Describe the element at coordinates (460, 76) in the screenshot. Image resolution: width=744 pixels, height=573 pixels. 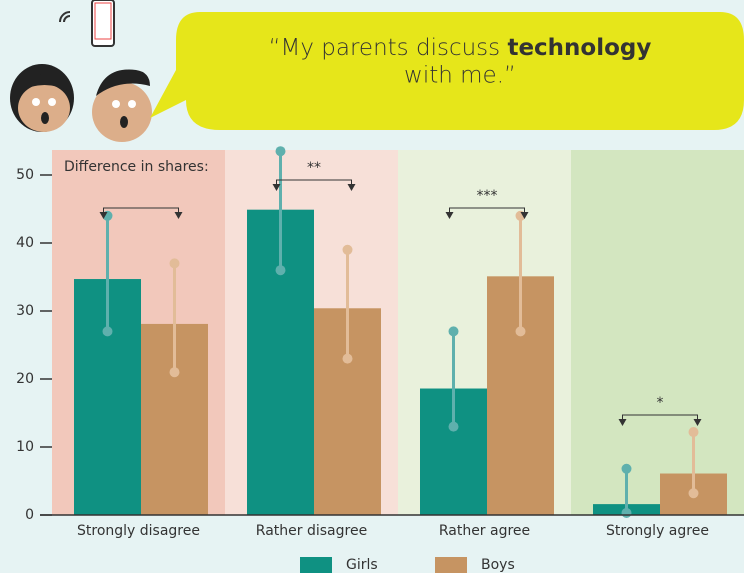
I see `title-line: with me.”` at that location.